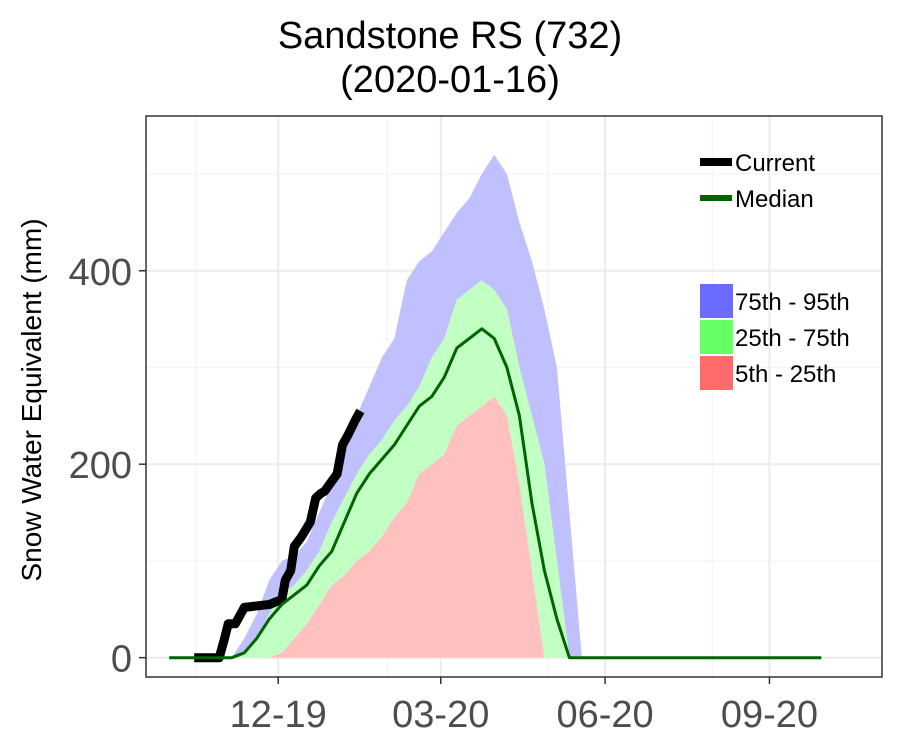 The height and width of the screenshot is (750, 900). Describe the element at coordinates (792, 302) in the screenshot. I see `legend-label-band-0: 75th - 95th` at that location.